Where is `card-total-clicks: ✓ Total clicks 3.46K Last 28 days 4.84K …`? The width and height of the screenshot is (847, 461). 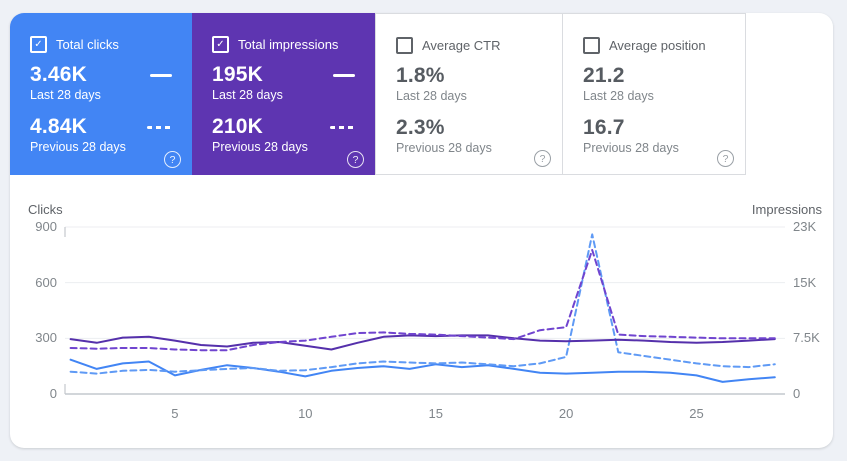
card-total-clicks: ✓ Total clicks 3.46K Last 28 days 4.84K … is located at coordinates (101, 94).